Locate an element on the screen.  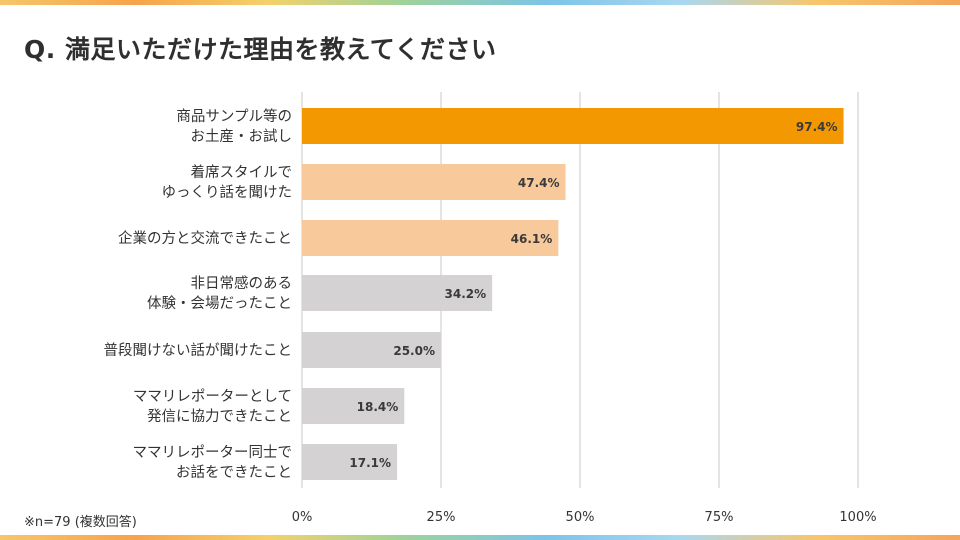
category-label: 普段聞けない話が聞けたこと is located at coordinates (198, 350).